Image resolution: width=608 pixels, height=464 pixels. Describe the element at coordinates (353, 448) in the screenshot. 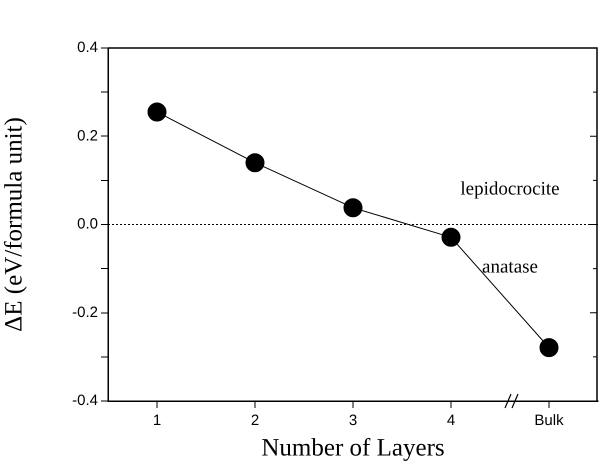

I see `x-axis-title: Number of Layers` at that location.